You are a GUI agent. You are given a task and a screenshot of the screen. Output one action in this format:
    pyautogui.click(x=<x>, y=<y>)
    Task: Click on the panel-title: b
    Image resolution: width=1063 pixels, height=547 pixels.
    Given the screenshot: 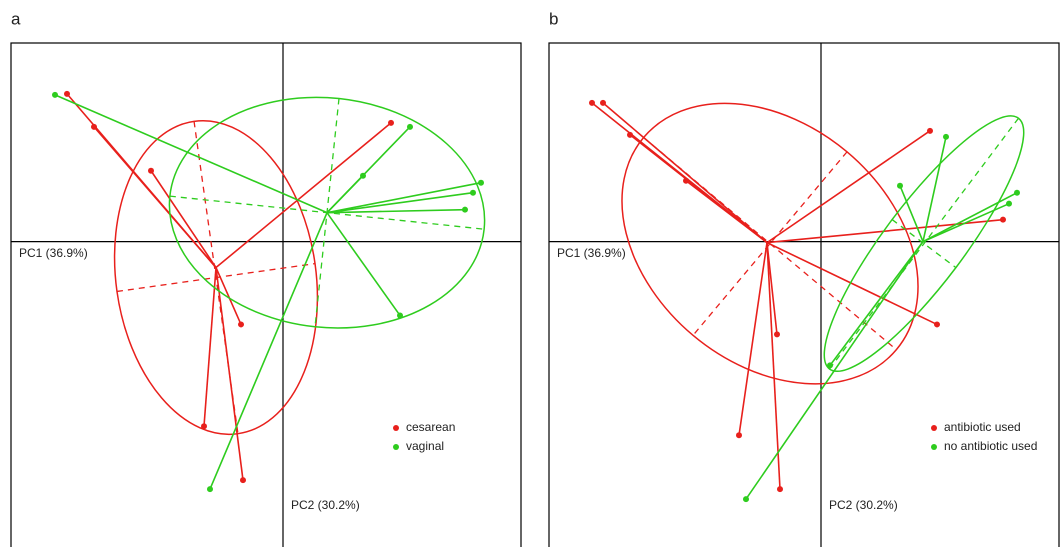 What is the action you would take?
    pyautogui.click(x=553, y=18)
    